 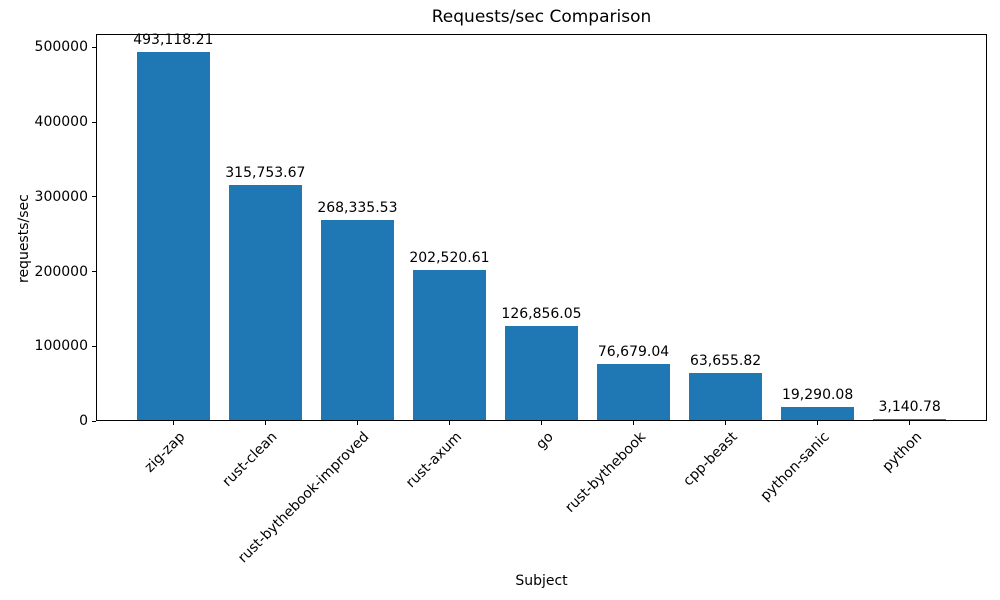 What do you see at coordinates (909, 406) in the screenshot?
I see `bar-value-label: 3,140.78` at bounding box center [909, 406].